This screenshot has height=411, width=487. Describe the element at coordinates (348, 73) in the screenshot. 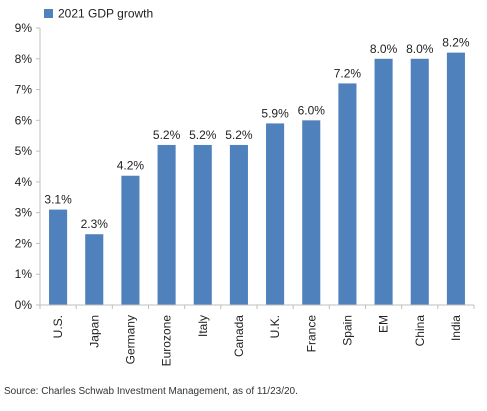

I see `bar-value-label: 7.2%` at that location.